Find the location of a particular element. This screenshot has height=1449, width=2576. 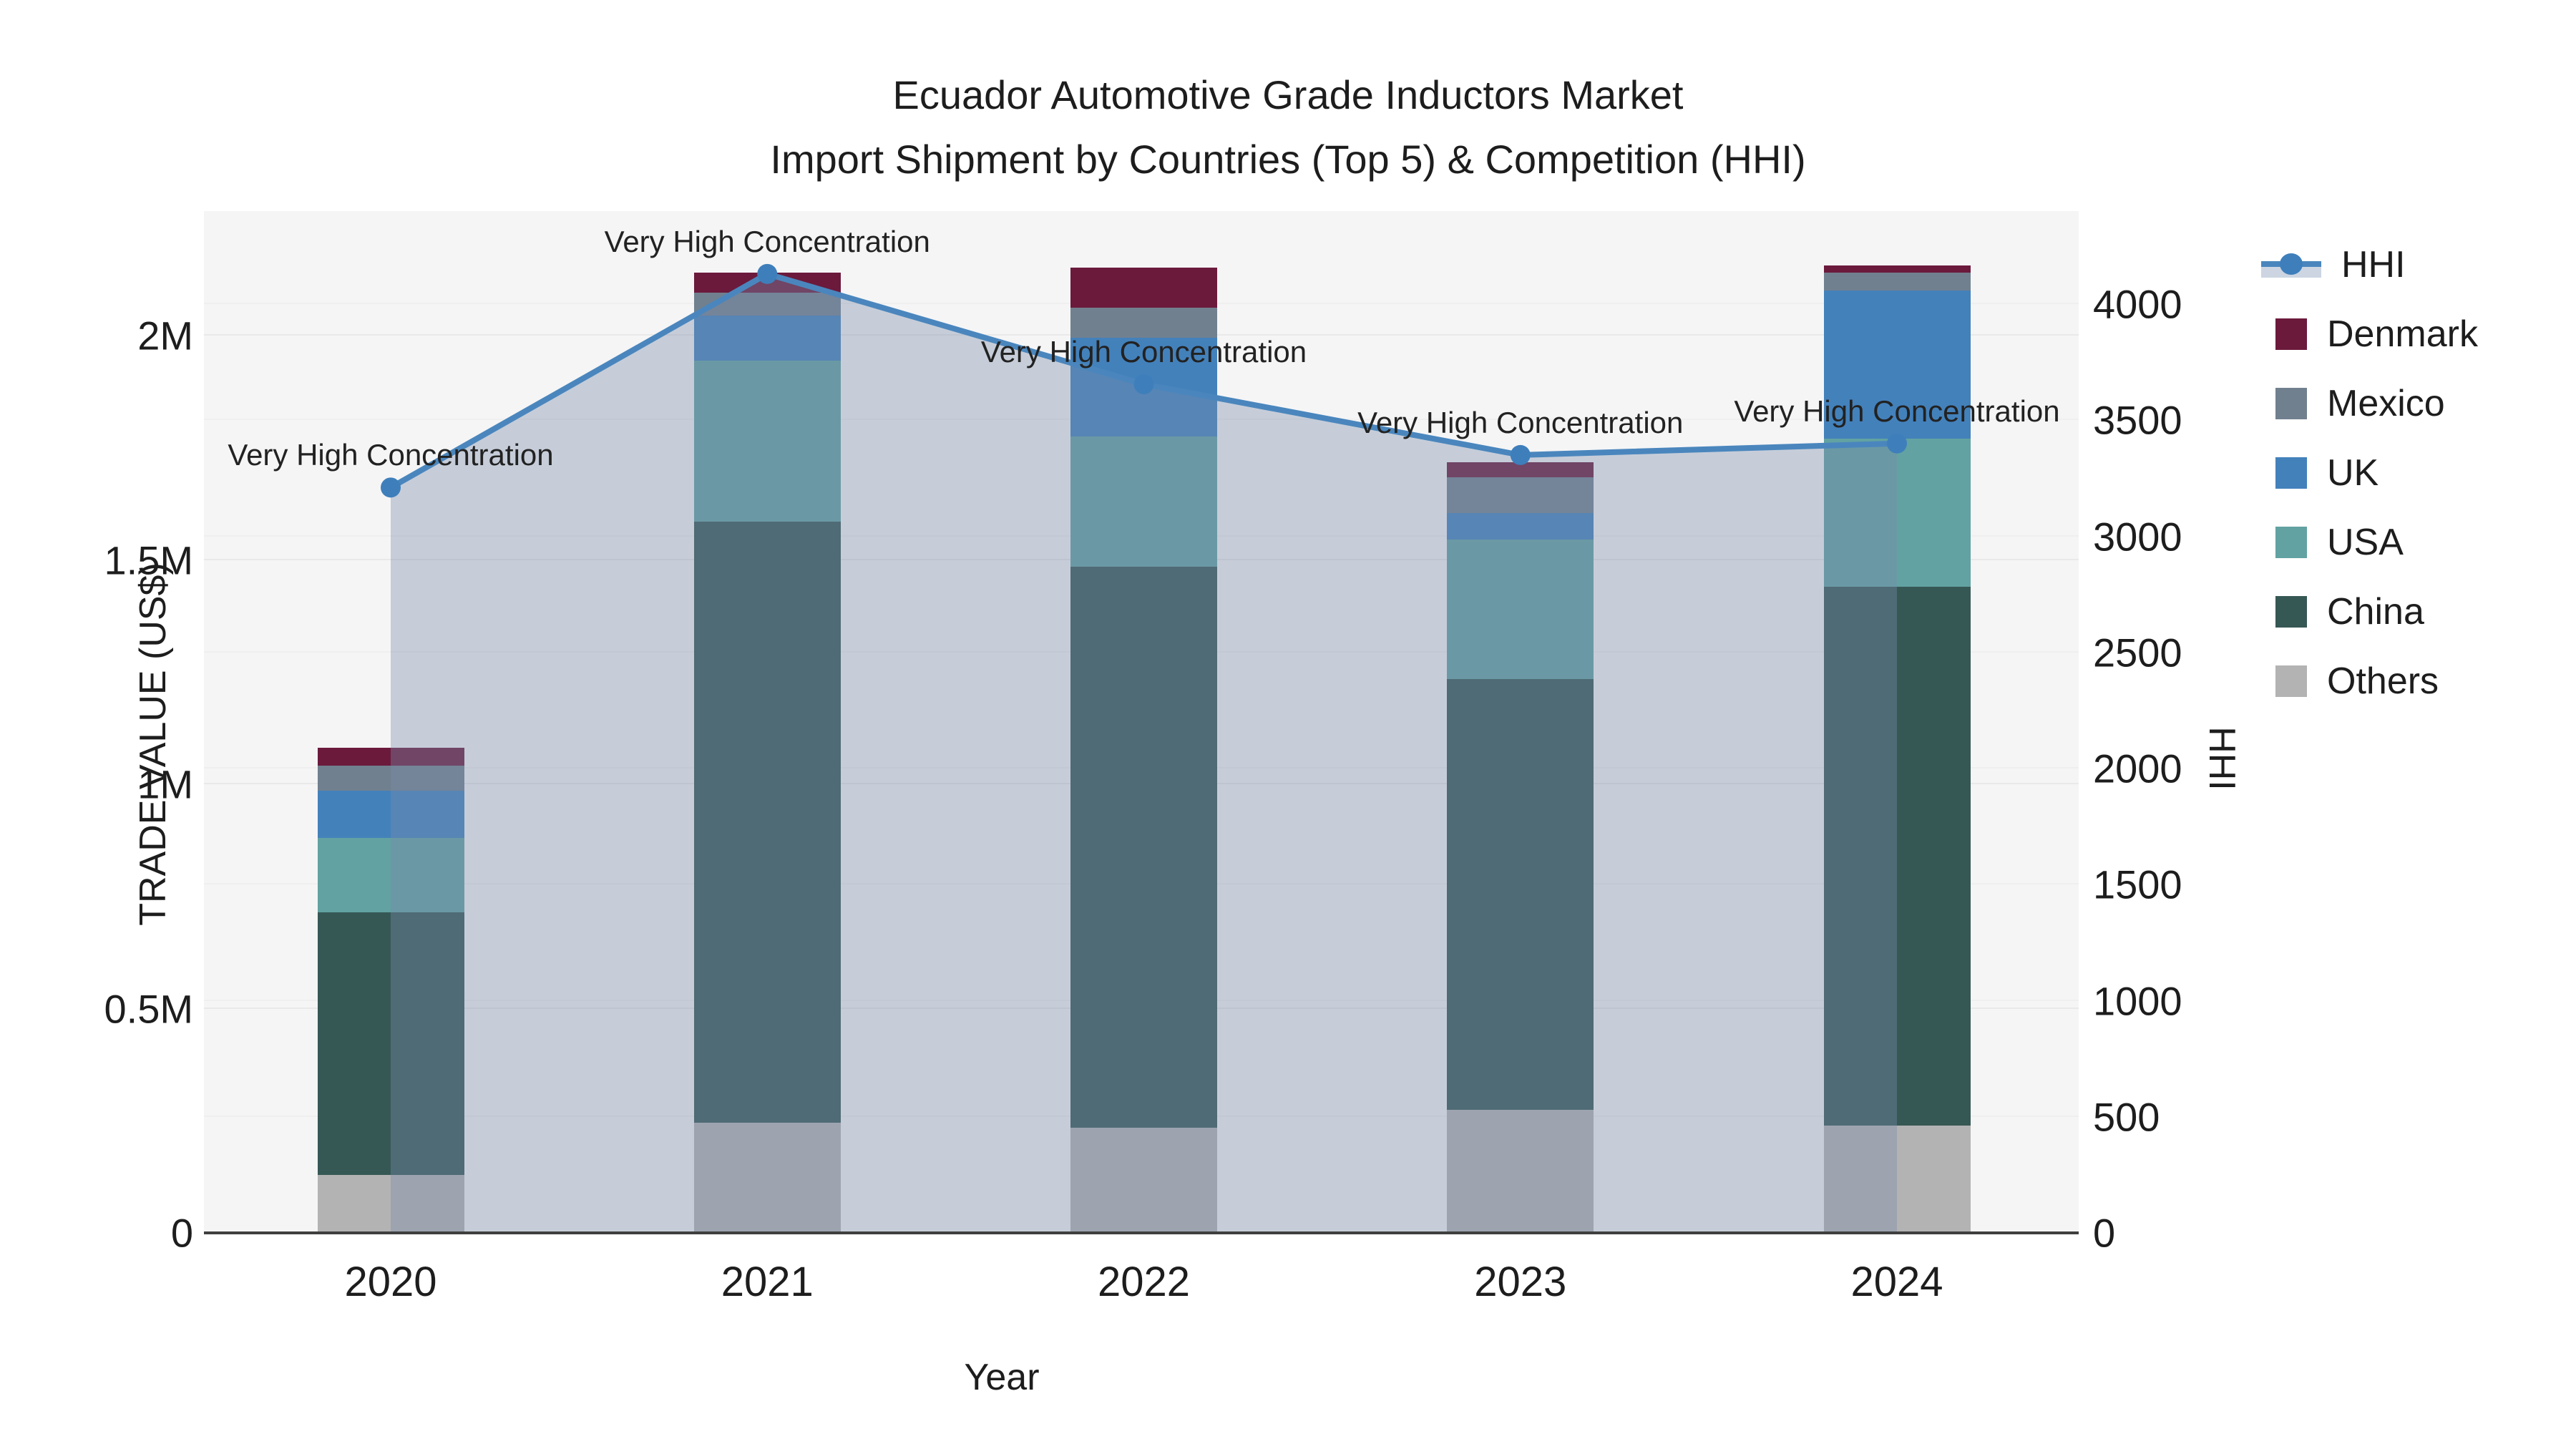

y-axis-left-title: TRADE VALUE (US$) is located at coordinates (153, 744).